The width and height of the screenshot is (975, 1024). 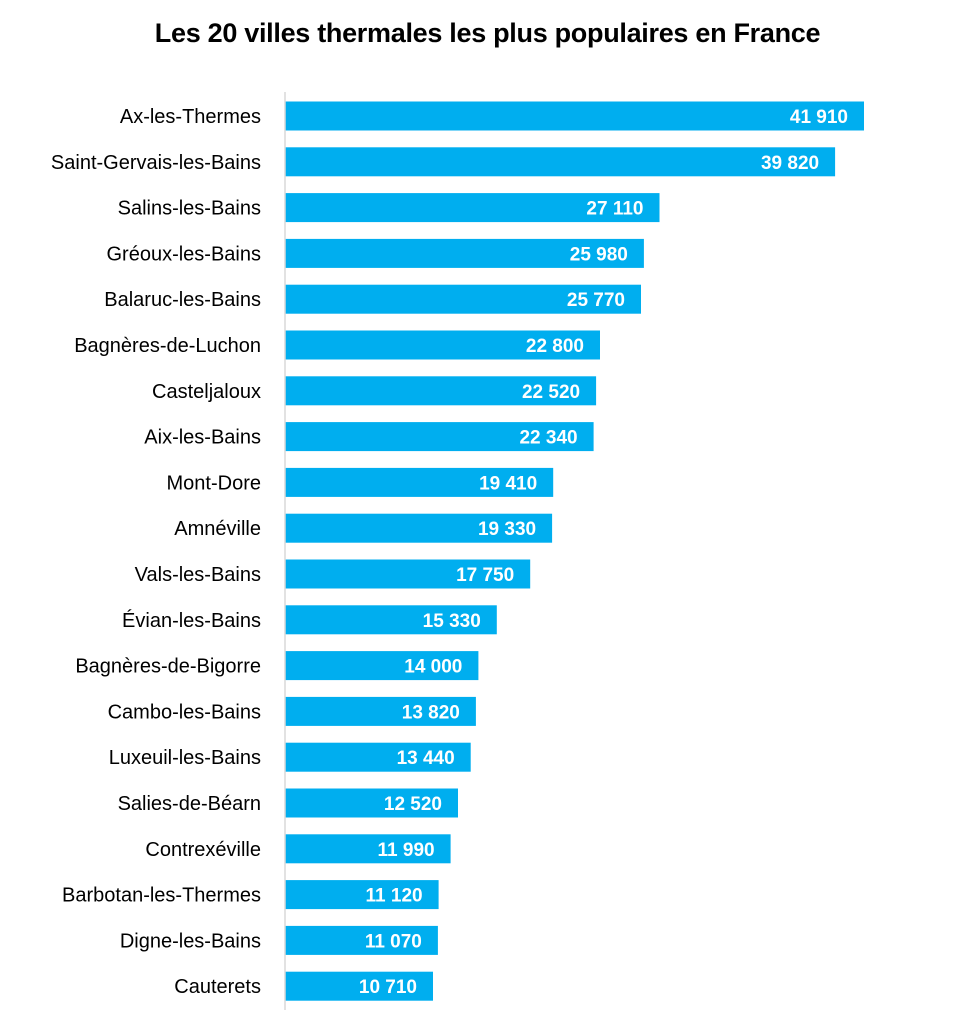 What do you see at coordinates (393, 941) in the screenshot?
I see `value-label: 11 070` at bounding box center [393, 941].